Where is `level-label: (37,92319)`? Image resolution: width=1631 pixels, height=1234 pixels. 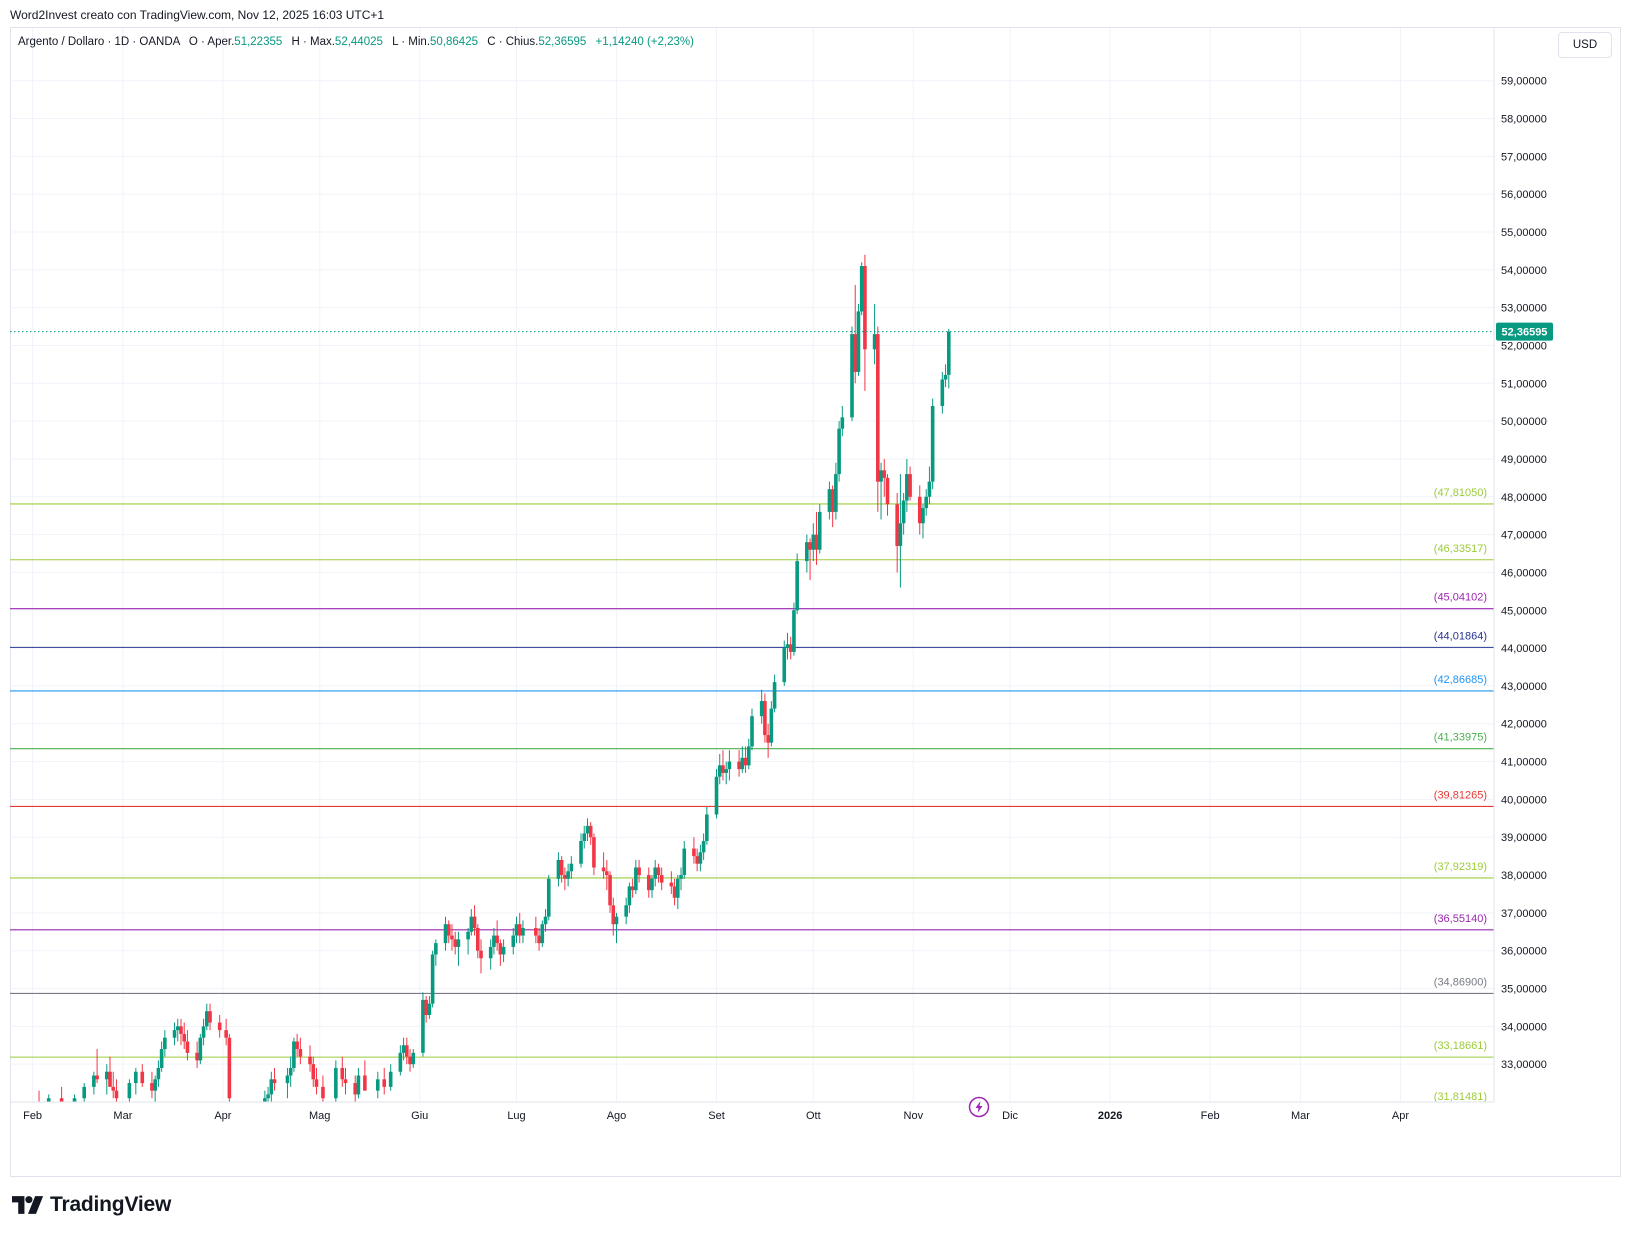 level-label: (37,92319) is located at coordinates (1460, 867).